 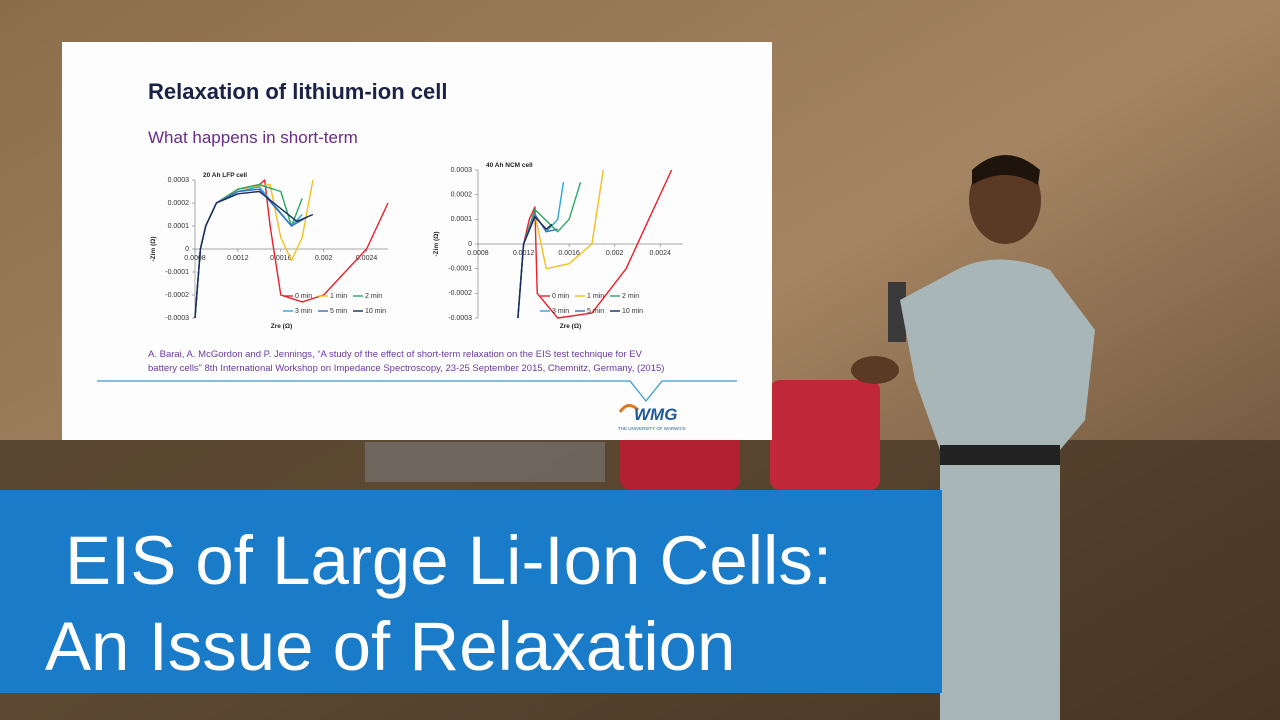 I want to click on logo-subtitle: THE UNIVERSITY OF WARWICK, so click(x=652, y=428).